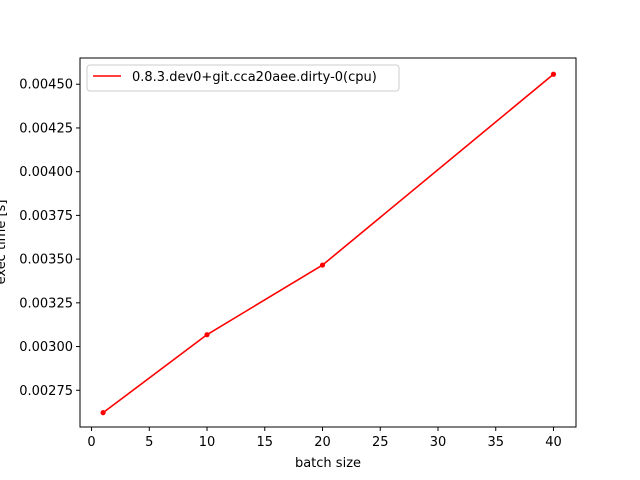 The width and height of the screenshot is (640, 480). I want to click on x-tick-label: 25, so click(380, 442).